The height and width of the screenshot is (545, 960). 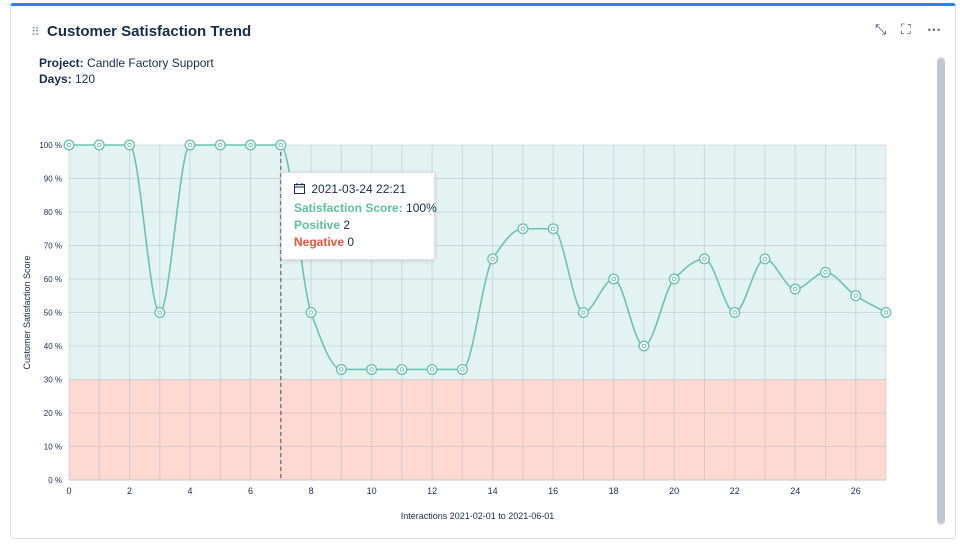 What do you see at coordinates (50, 145) in the screenshot?
I see `y-tick-label: 100 %` at bounding box center [50, 145].